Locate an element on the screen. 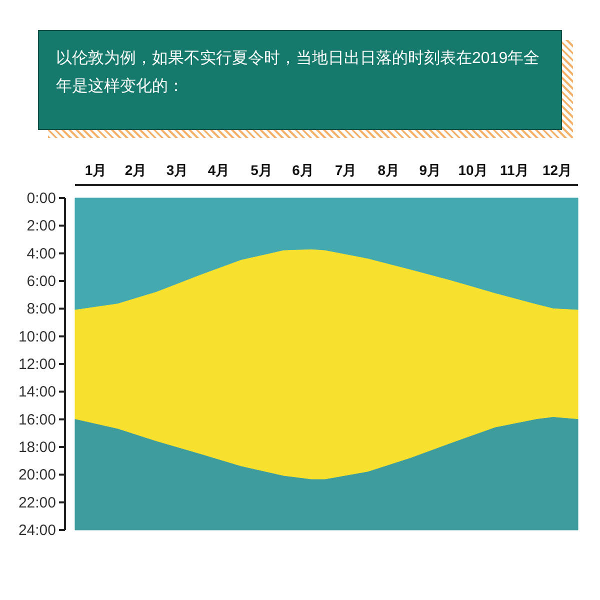 The height and width of the screenshot is (600, 600). y-tick-label: 12:00 is located at coordinates (37, 364).